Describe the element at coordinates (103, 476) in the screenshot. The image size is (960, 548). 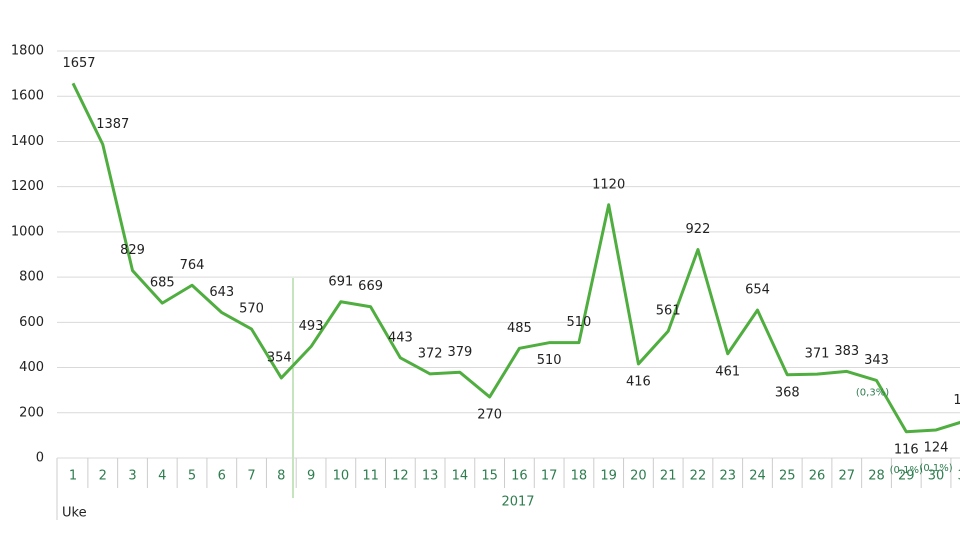
I see `x-tick-label: 2` at that location.